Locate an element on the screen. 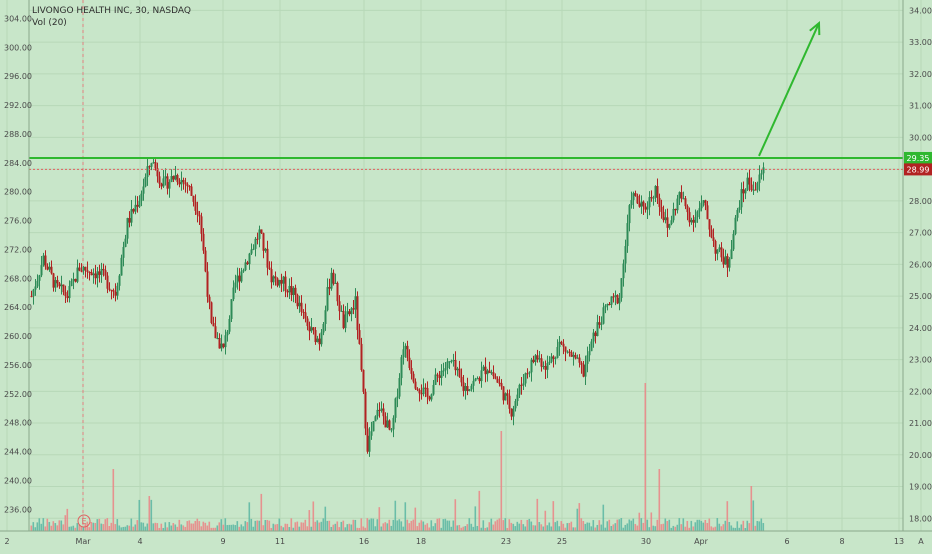  right-axis-tick-label: 24.00 is located at coordinates (920, 328).